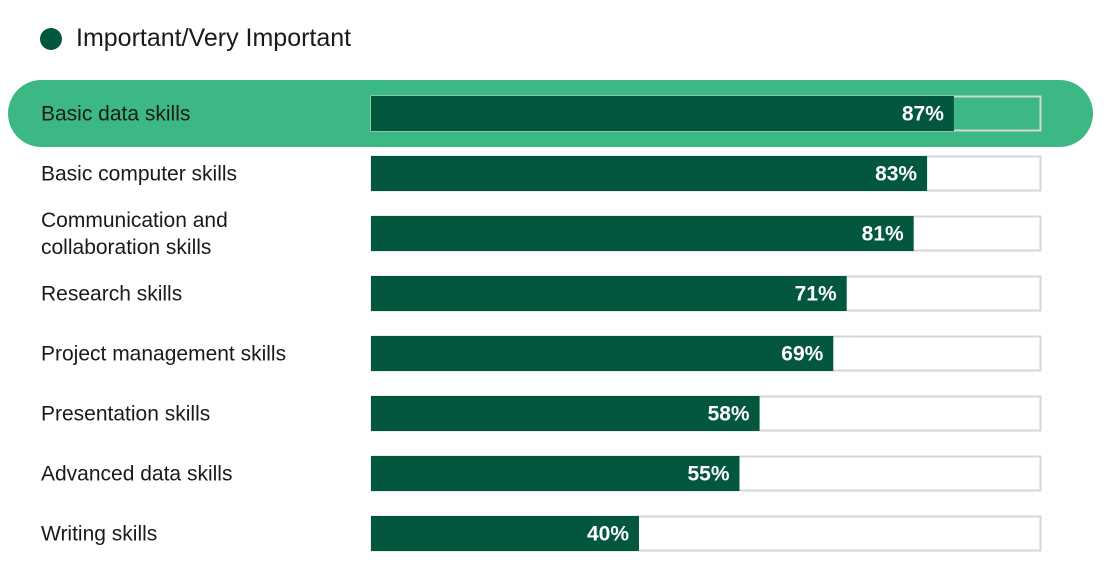 The width and height of the screenshot is (1120, 581). I want to click on category-label: Writing skills, so click(99, 534).